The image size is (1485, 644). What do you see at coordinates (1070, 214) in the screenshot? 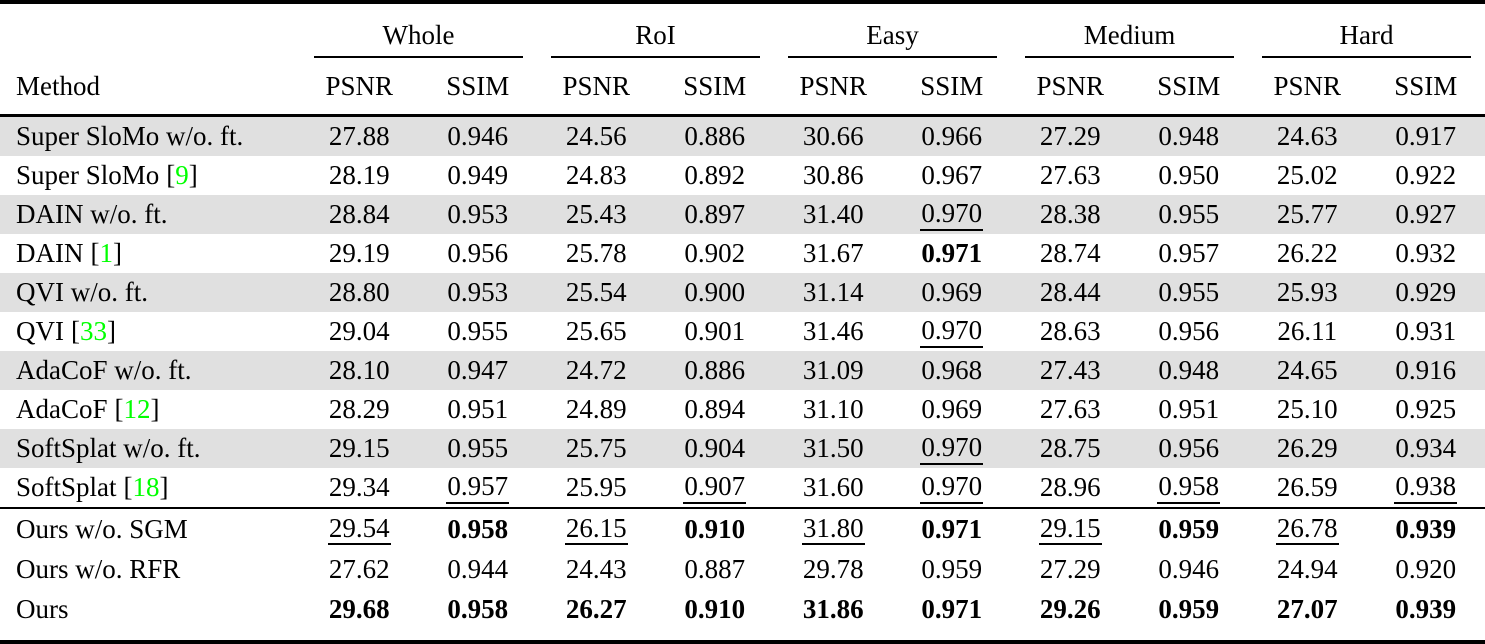
I see `metric-value: 28.38` at bounding box center [1070, 214].